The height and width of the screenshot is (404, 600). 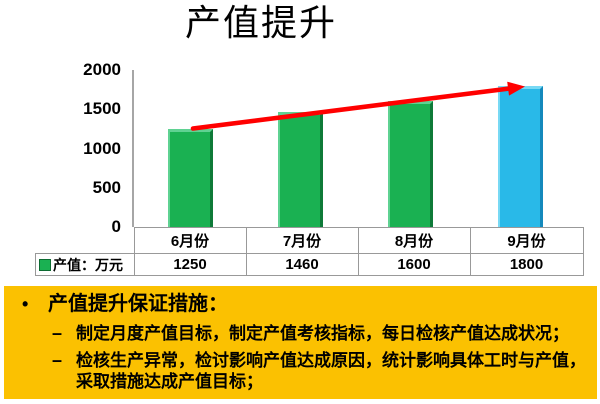 I want to click on value-cell: 1600, so click(x=414, y=264).